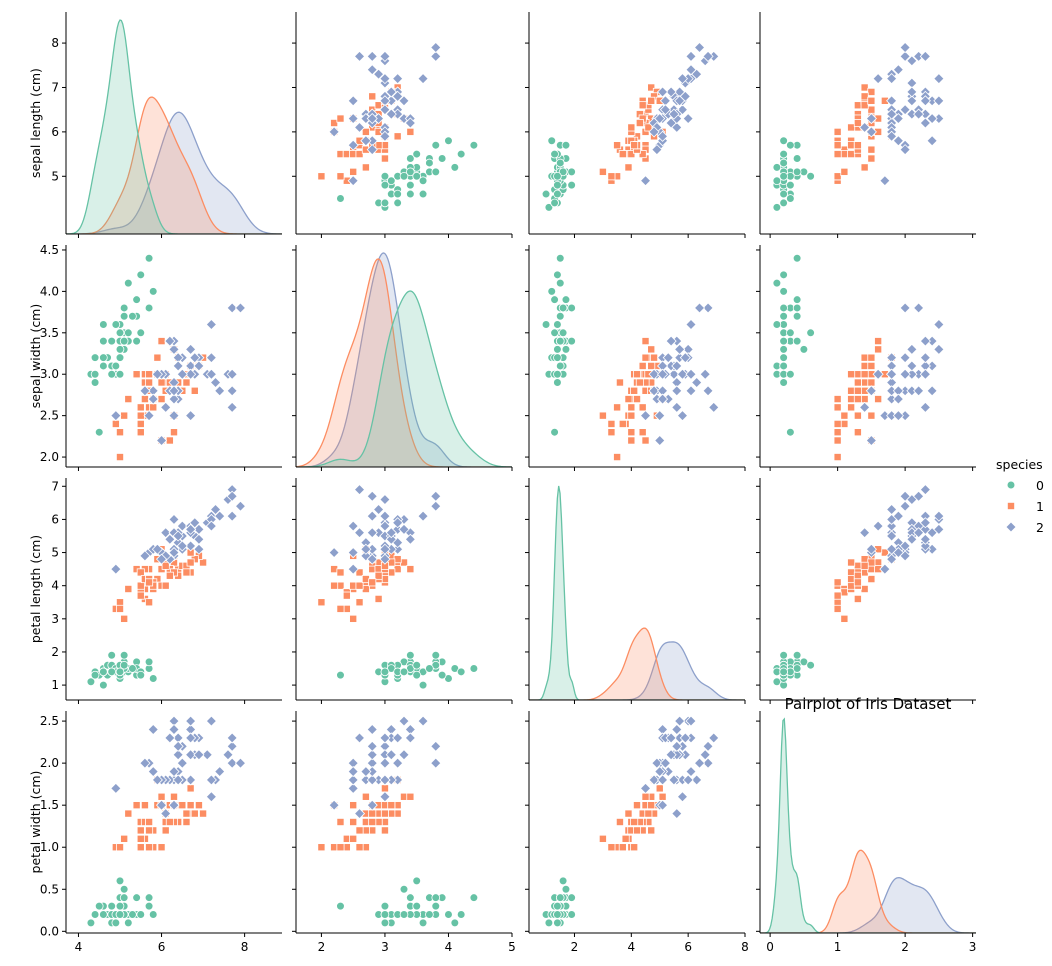  What do you see at coordinates (49, 374) in the screenshot?
I see `y-tick-label: 3.0` at bounding box center [49, 374].